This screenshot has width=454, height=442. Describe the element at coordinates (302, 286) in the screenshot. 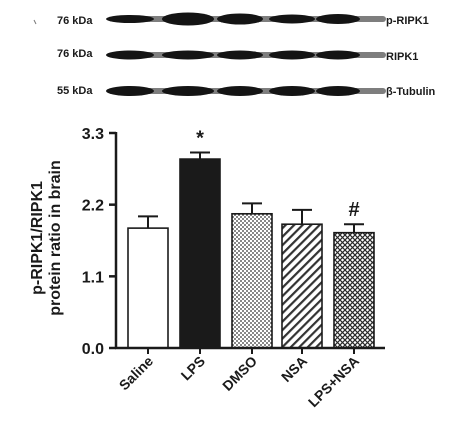

I see `bar-nsa` at that location.